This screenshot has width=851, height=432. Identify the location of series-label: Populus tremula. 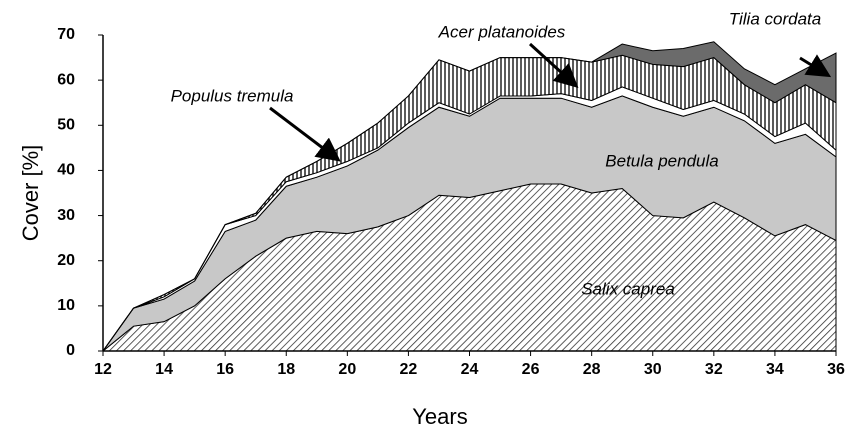
(232, 95).